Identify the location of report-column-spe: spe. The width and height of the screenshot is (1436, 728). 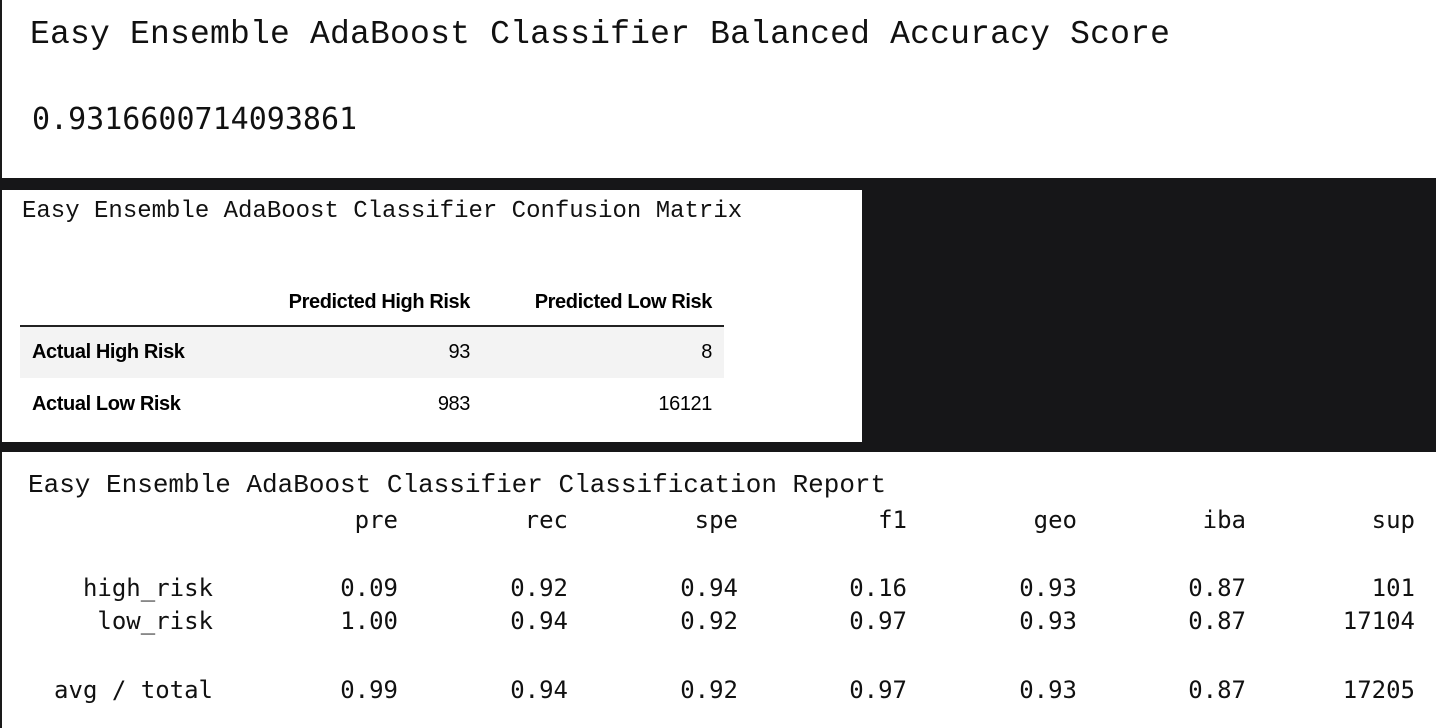
(716, 520).